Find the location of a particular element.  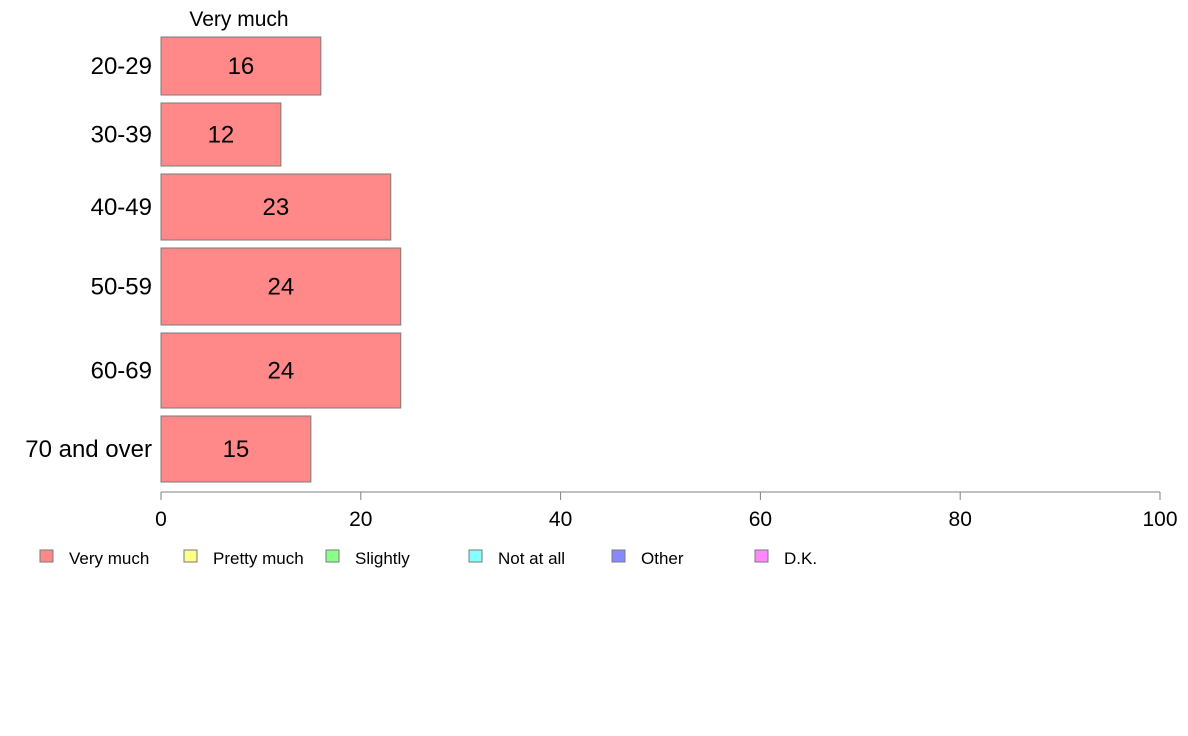

category-label: 50-59 is located at coordinates (121, 287).